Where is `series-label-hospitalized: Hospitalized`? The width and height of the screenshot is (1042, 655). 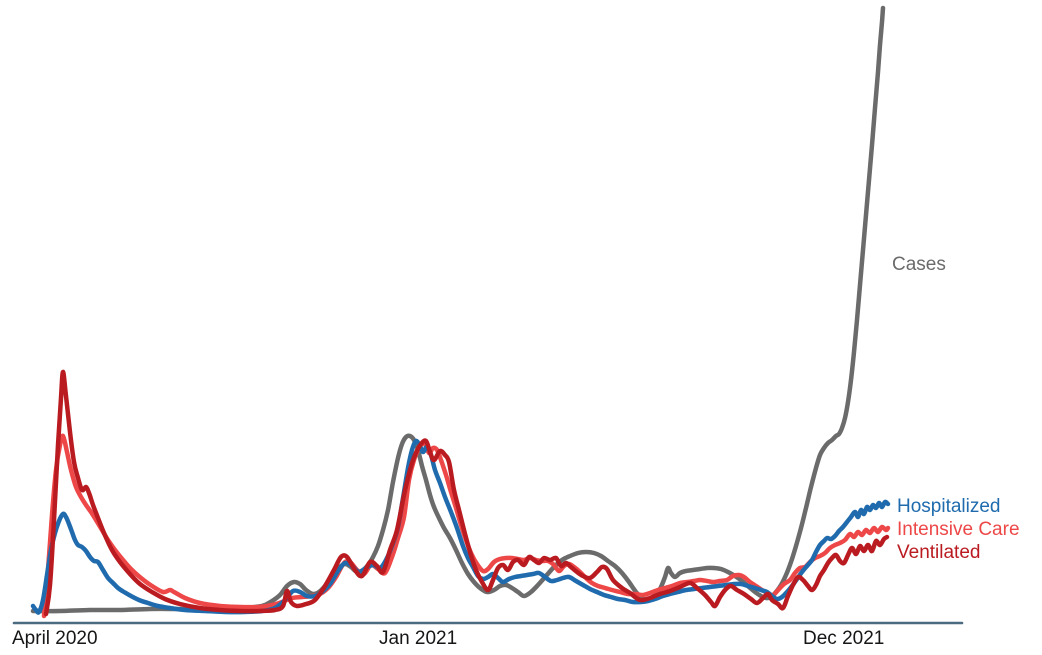 series-label-hospitalized: Hospitalized is located at coordinates (949, 506).